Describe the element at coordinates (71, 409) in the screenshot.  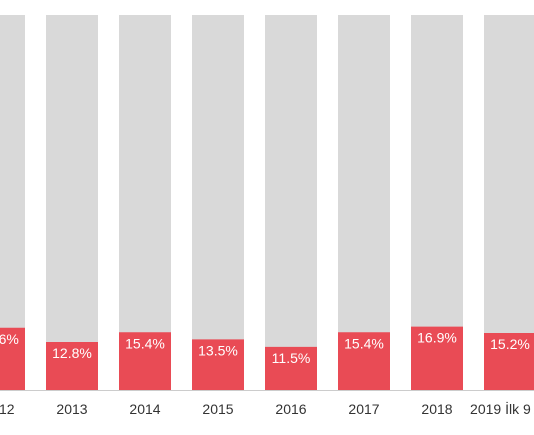
I see `x-tick-label: 2013` at that location.